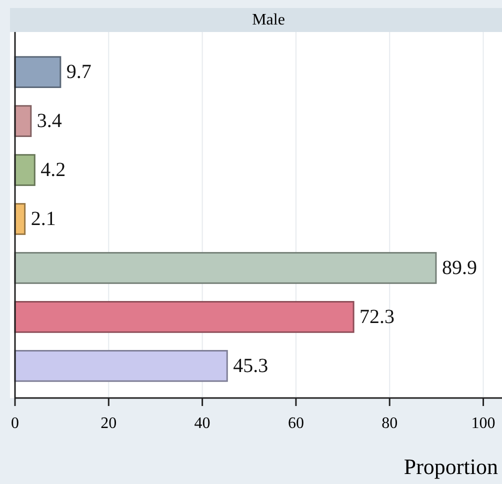 Image resolution: width=502 pixels, height=484 pixels. Describe the element at coordinates (390, 423) in the screenshot. I see `x-tick-label: 80` at that location.